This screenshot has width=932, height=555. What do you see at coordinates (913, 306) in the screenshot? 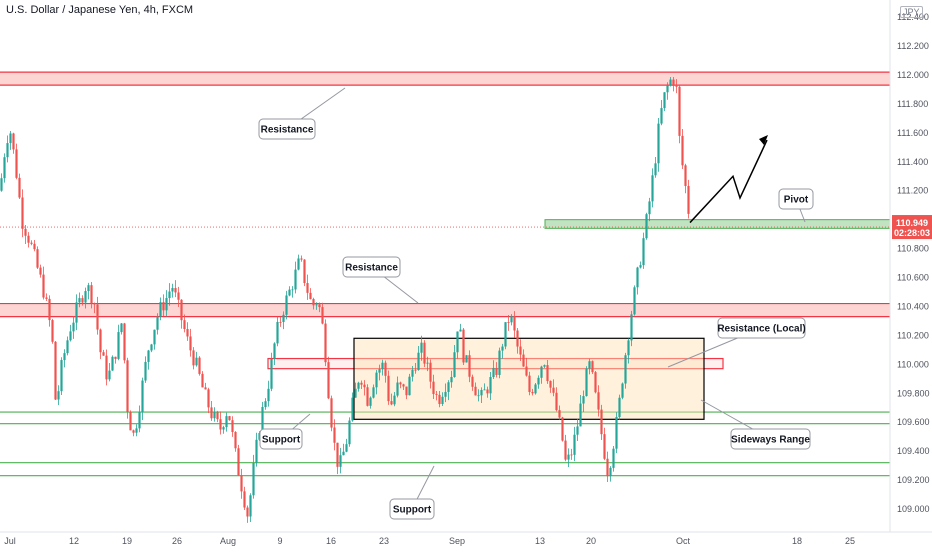
I see `y-tick-label: 110.400` at bounding box center [913, 306].